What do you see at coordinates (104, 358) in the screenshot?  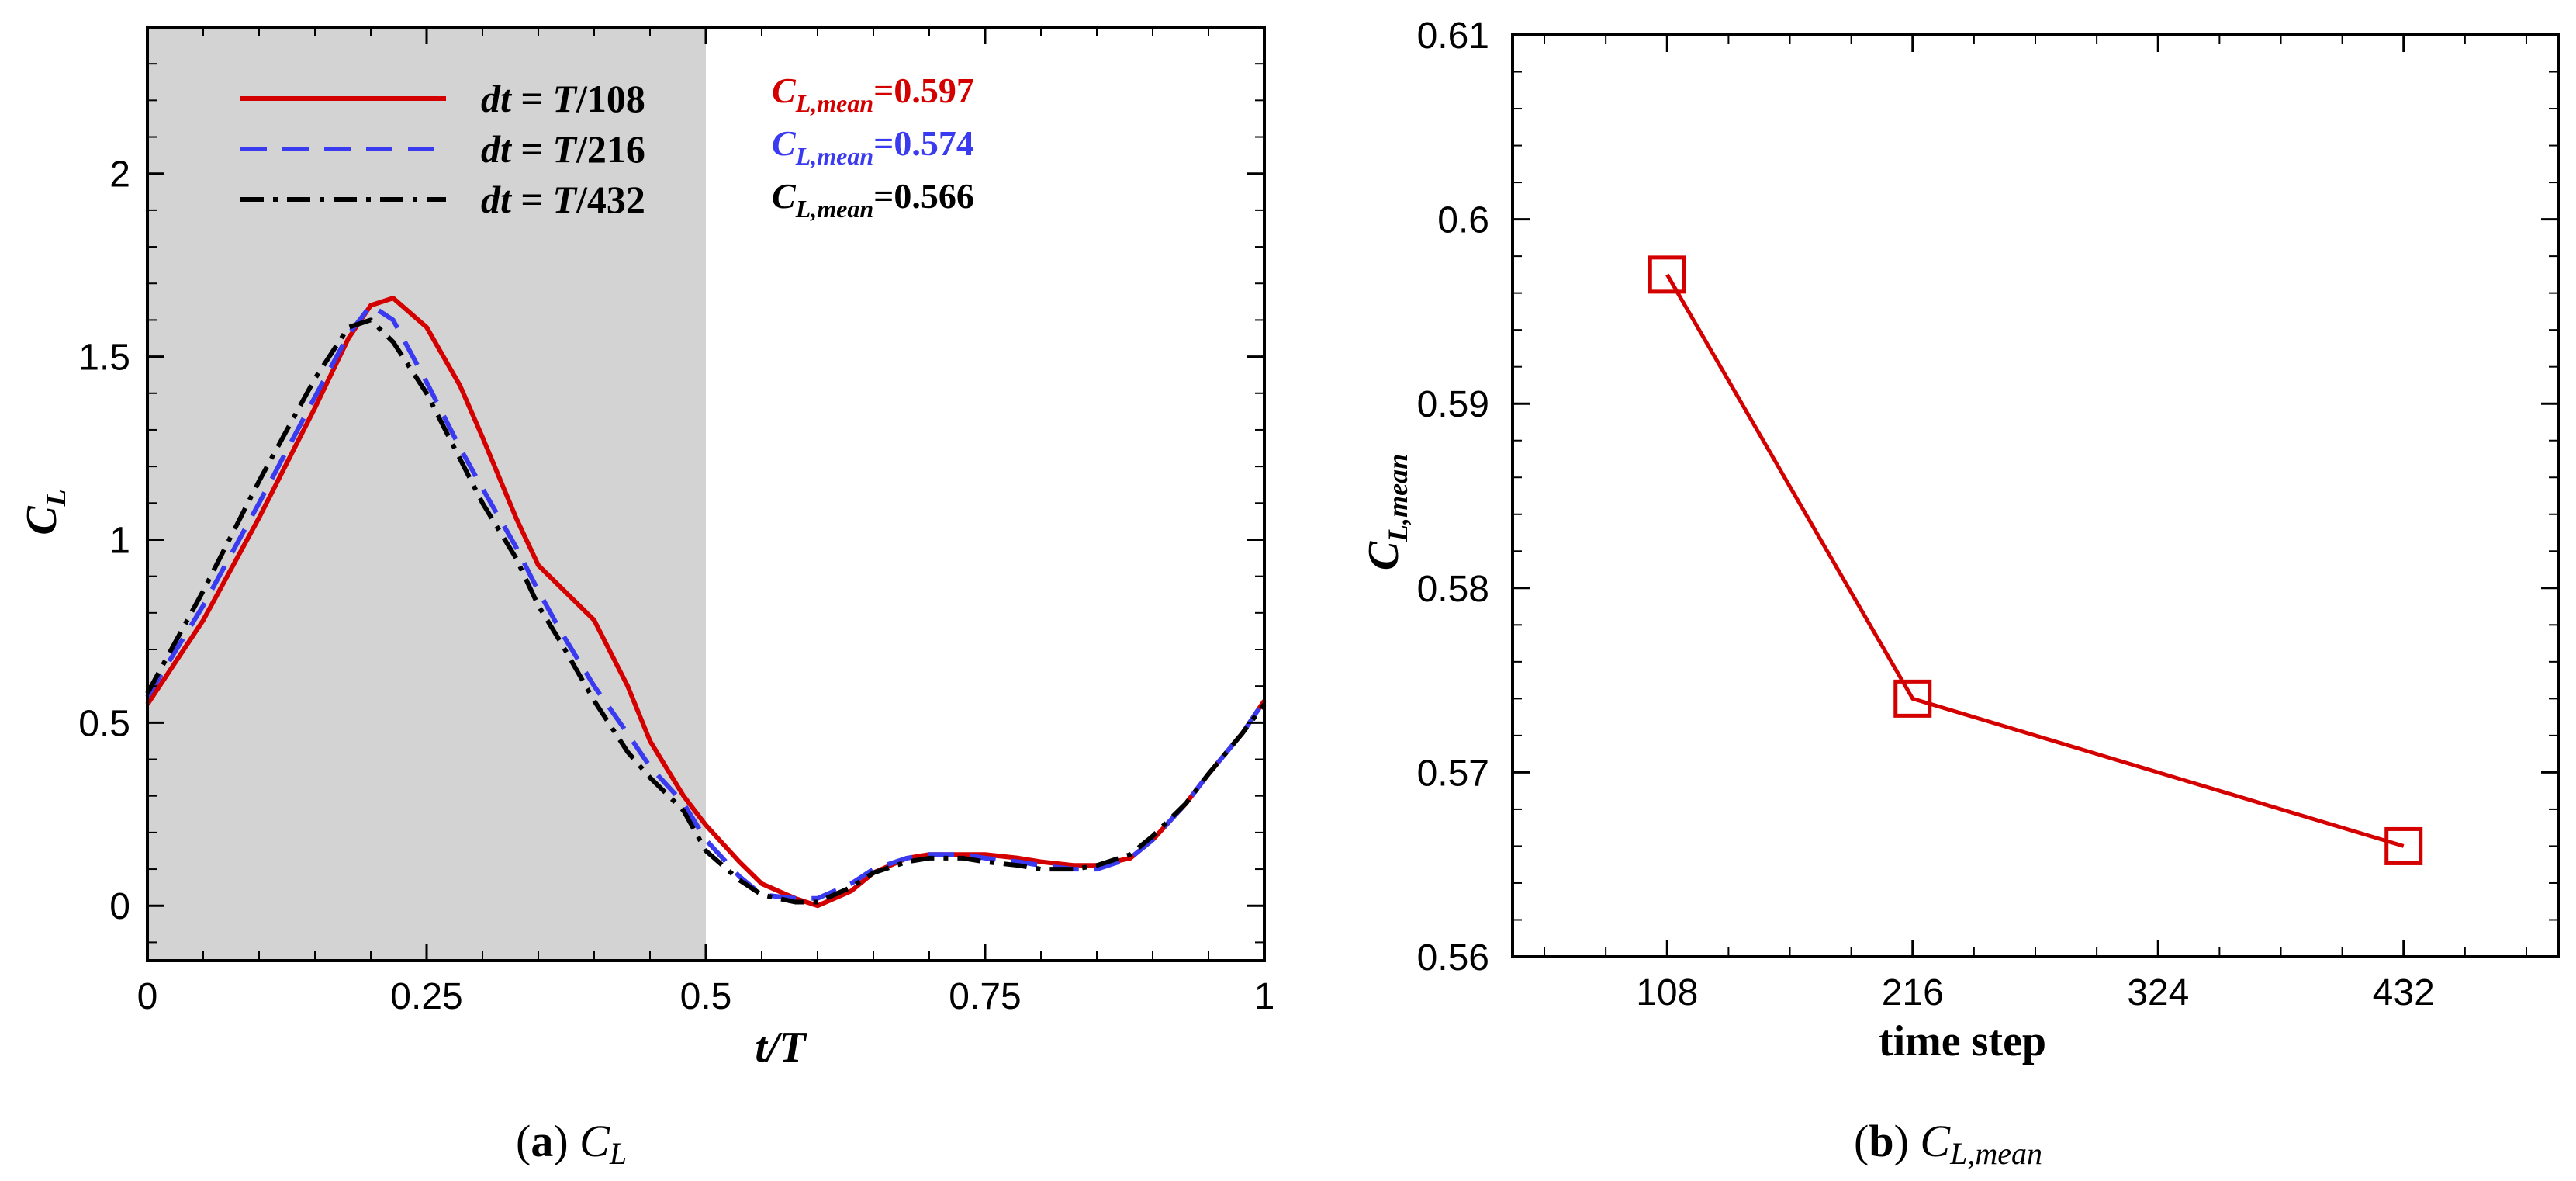 I see `y-tick-label: 1.5` at bounding box center [104, 358].